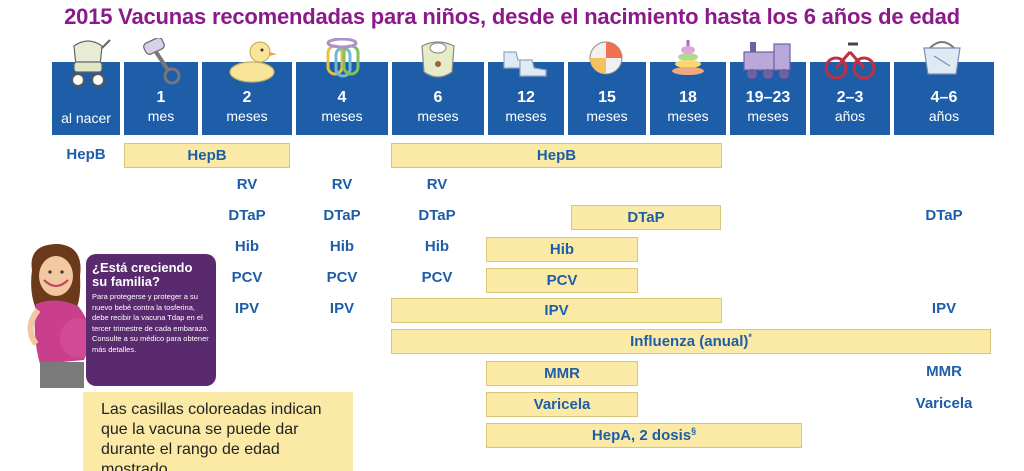 Image resolution: width=1024 pixels, height=471 pixels. I want to click on vaccine-pcv-2: PCV, so click(247, 277).